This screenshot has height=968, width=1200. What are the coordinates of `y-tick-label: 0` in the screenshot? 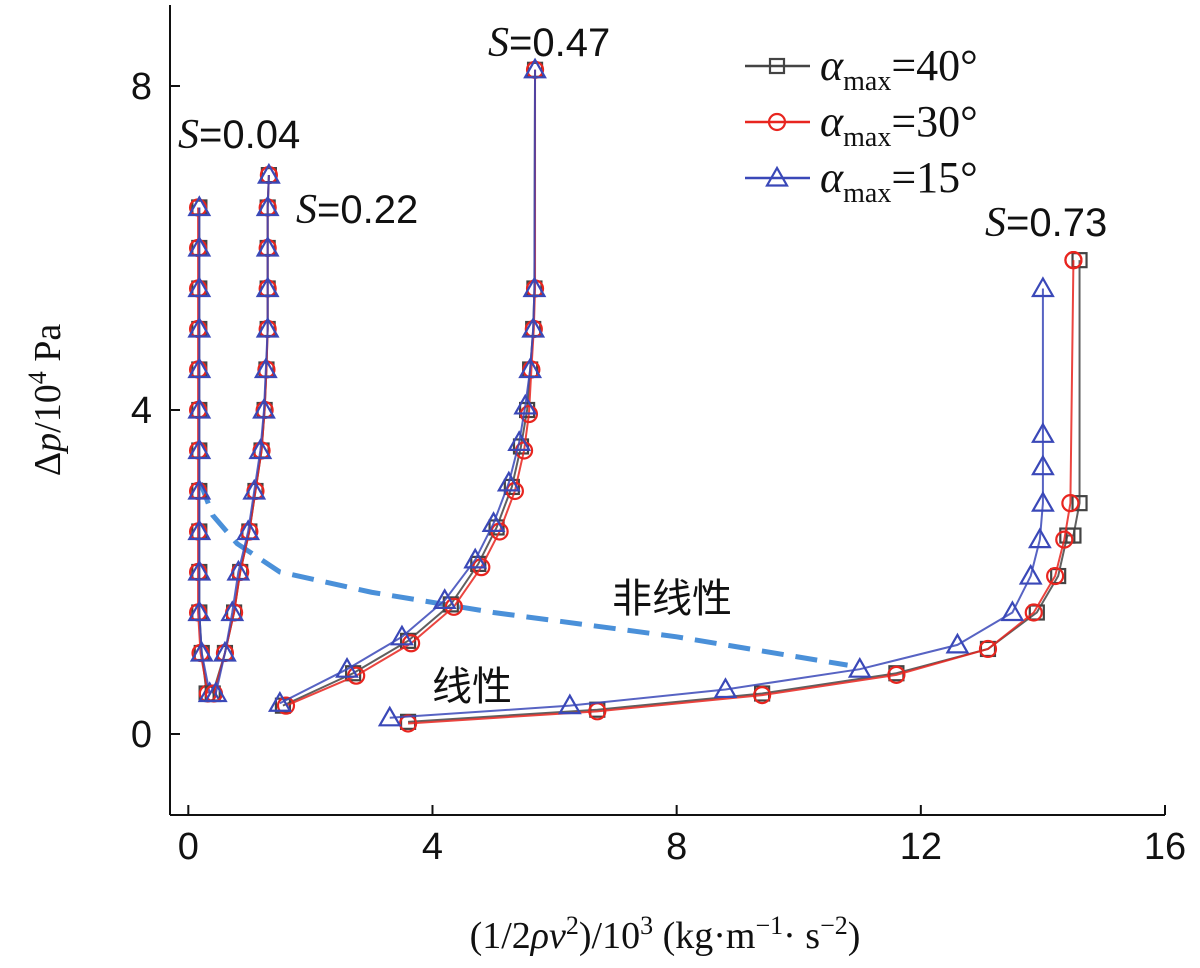 It's located at (141, 735).